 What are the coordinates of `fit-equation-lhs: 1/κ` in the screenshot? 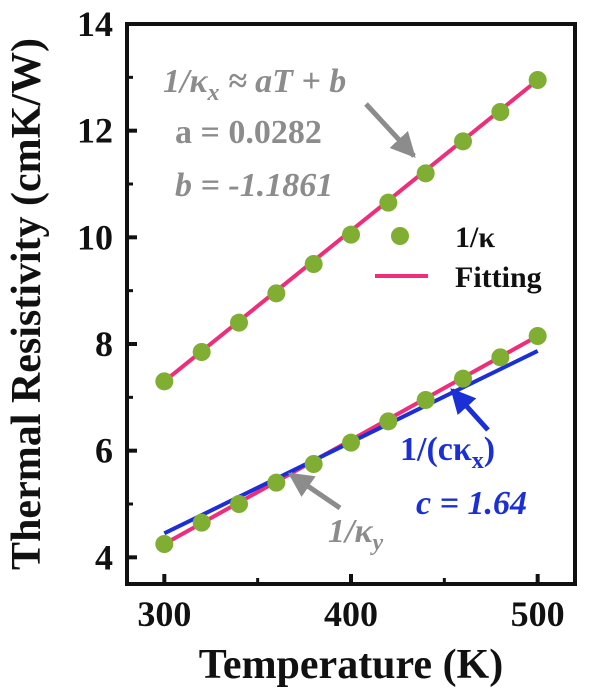 It's located at (185, 81).